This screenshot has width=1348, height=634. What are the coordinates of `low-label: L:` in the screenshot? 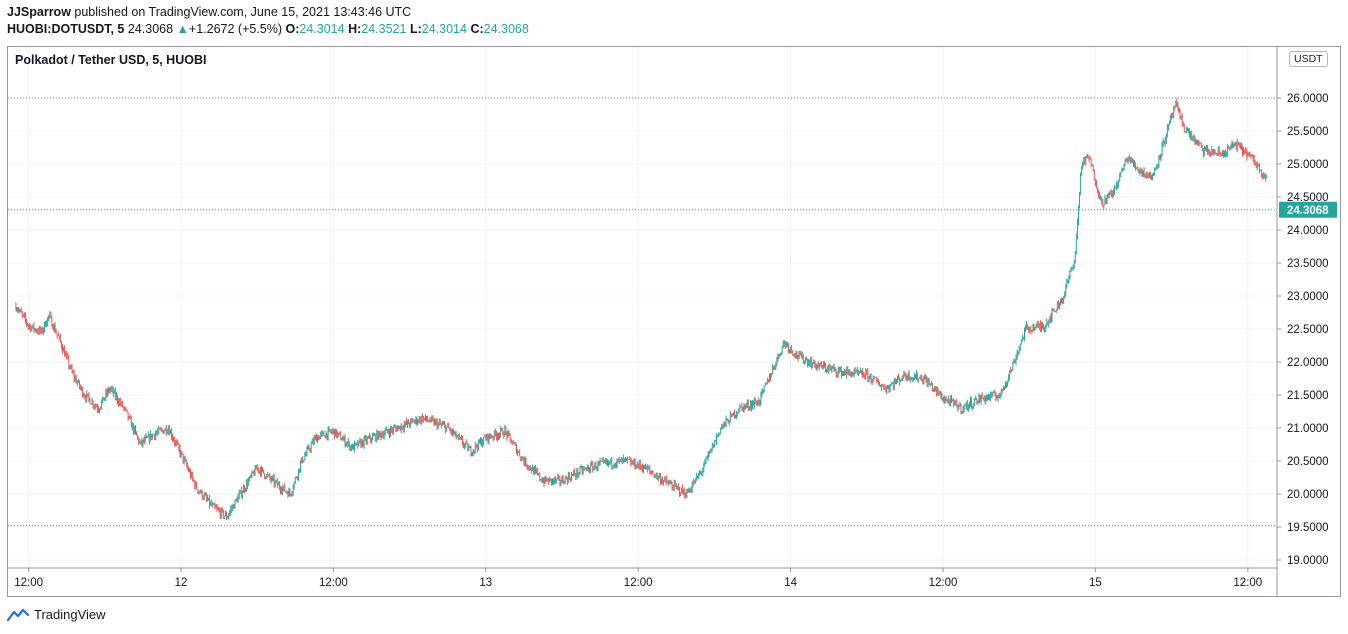 It's located at (415, 29).